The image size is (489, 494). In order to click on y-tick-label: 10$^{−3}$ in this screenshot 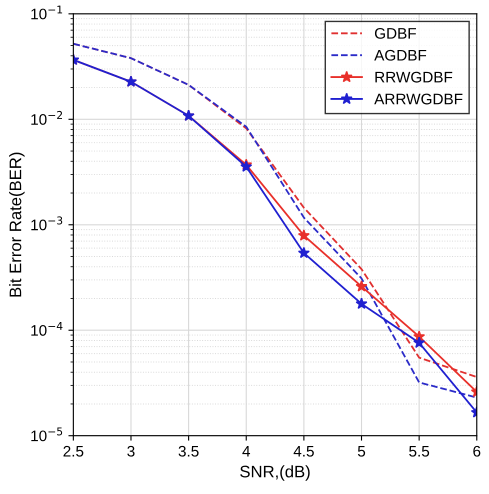, I will do `click(46, 223)`.